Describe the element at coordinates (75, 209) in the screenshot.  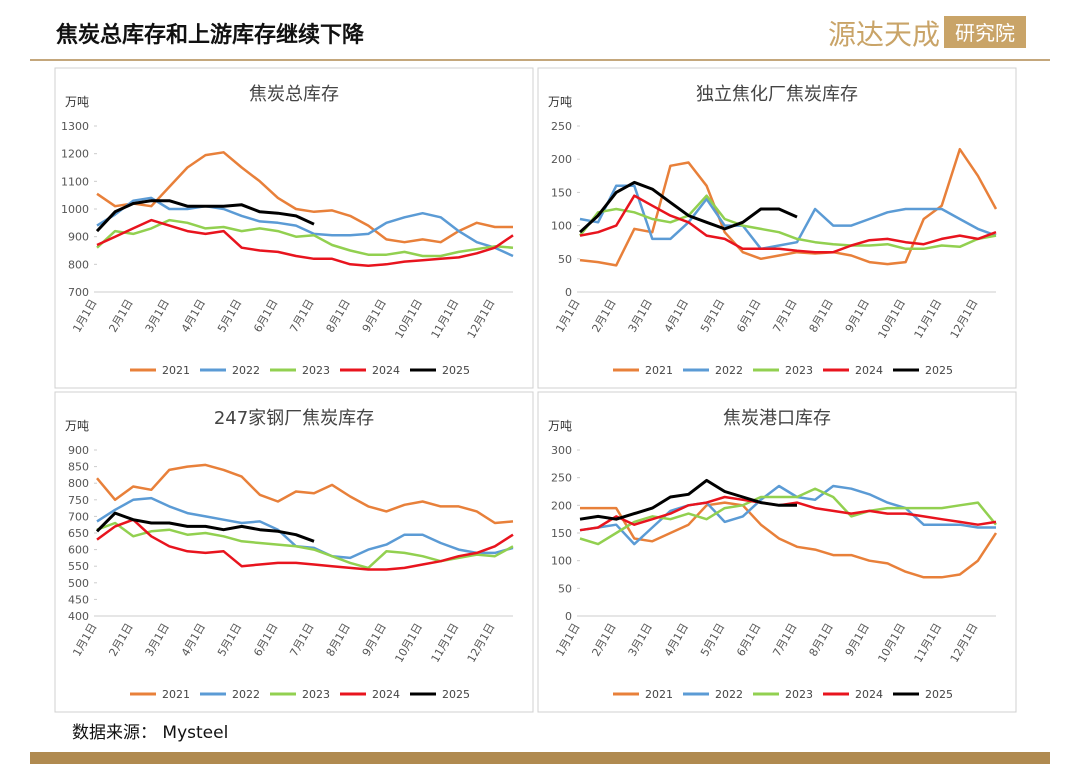
I see `y-tick-label: 1000` at that location.